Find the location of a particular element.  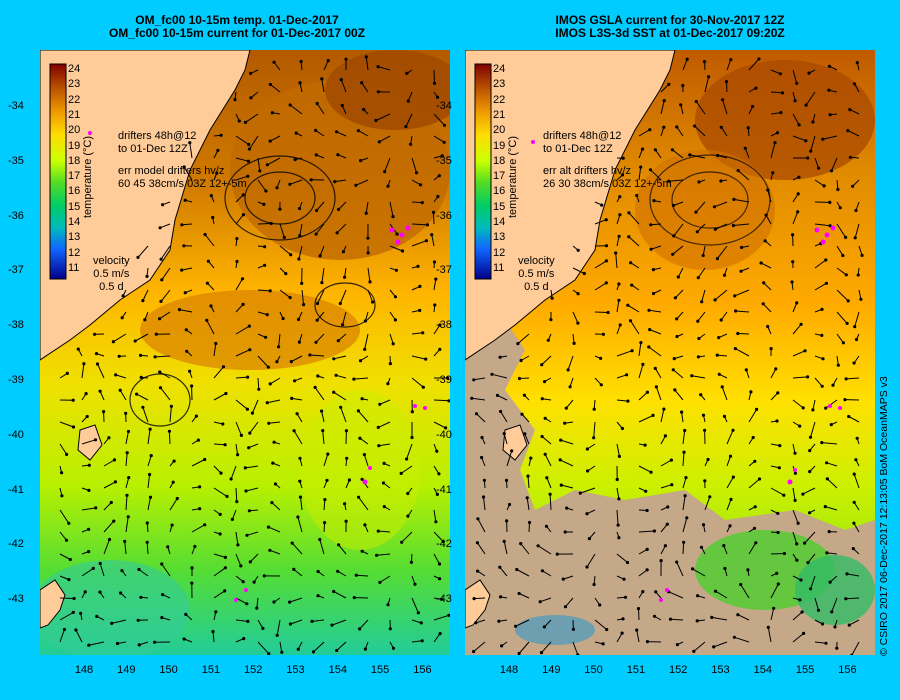

lat-tick: -43 is located at coordinates (444, 599).